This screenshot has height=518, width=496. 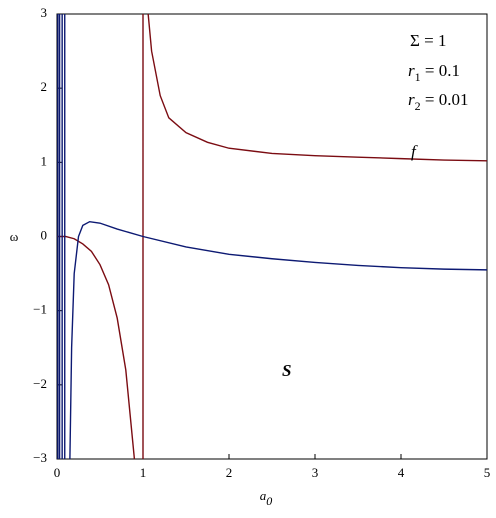 I want to click on annotation-main: f, so click(x=414, y=151).